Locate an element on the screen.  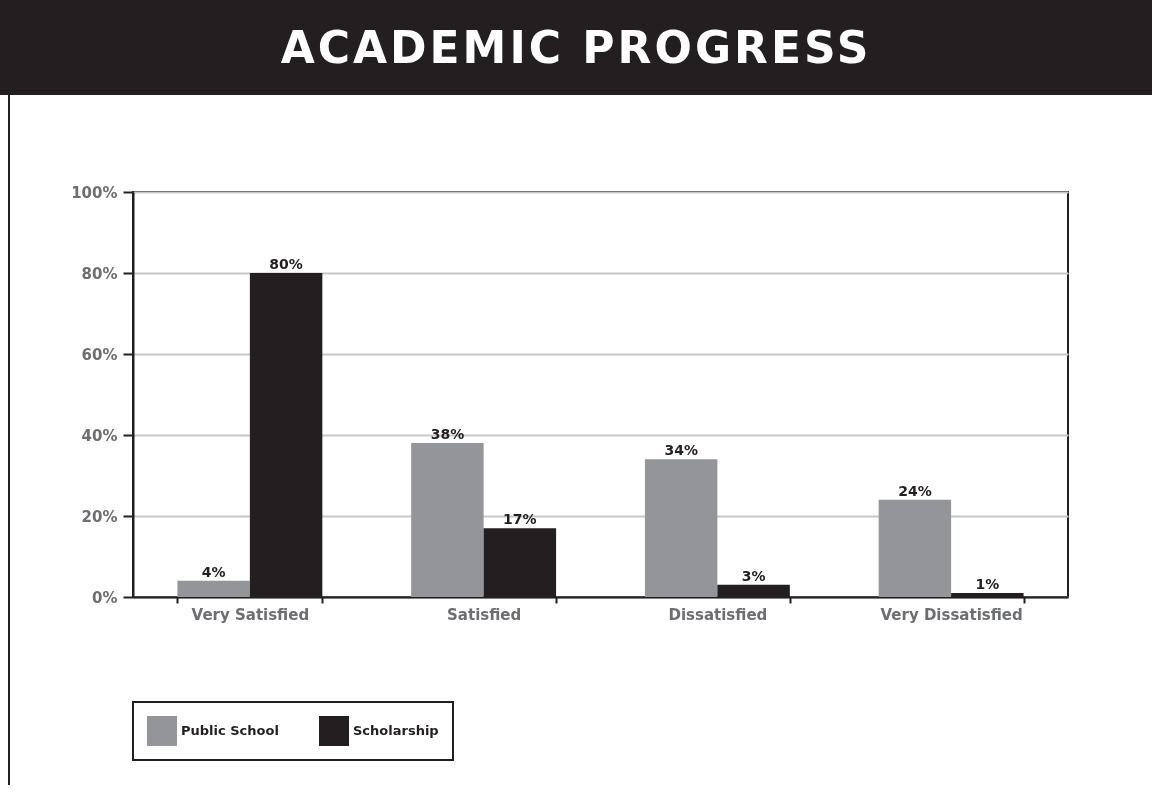
y-tick-label: 20% is located at coordinates (99, 516).